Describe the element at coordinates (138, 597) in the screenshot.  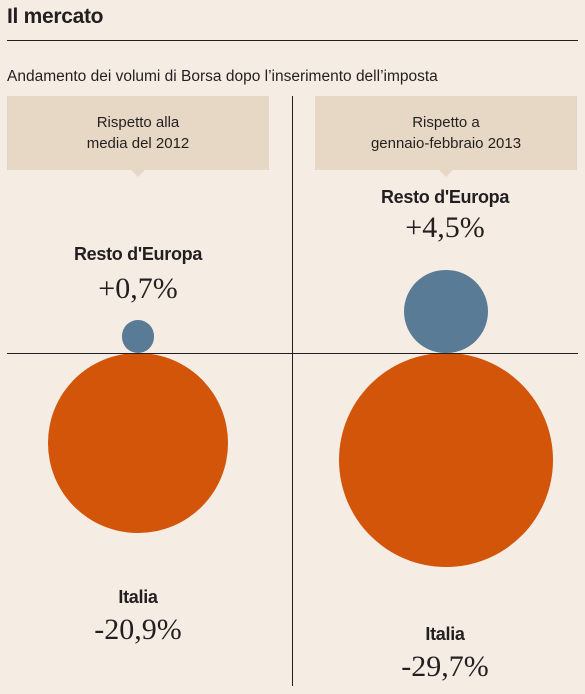
I see `label-left-italy-name: Italia` at that location.